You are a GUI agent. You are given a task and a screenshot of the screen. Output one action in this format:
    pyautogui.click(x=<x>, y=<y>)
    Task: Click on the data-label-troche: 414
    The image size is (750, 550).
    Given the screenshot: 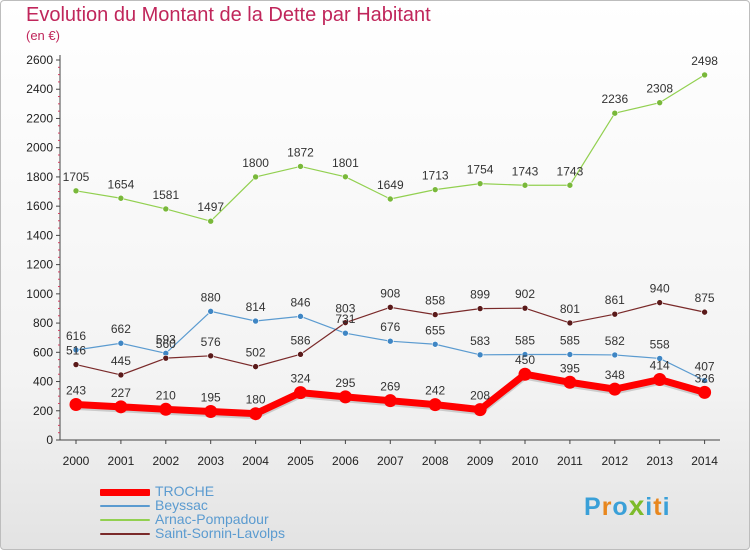 What is the action you would take?
    pyautogui.click(x=660, y=365)
    